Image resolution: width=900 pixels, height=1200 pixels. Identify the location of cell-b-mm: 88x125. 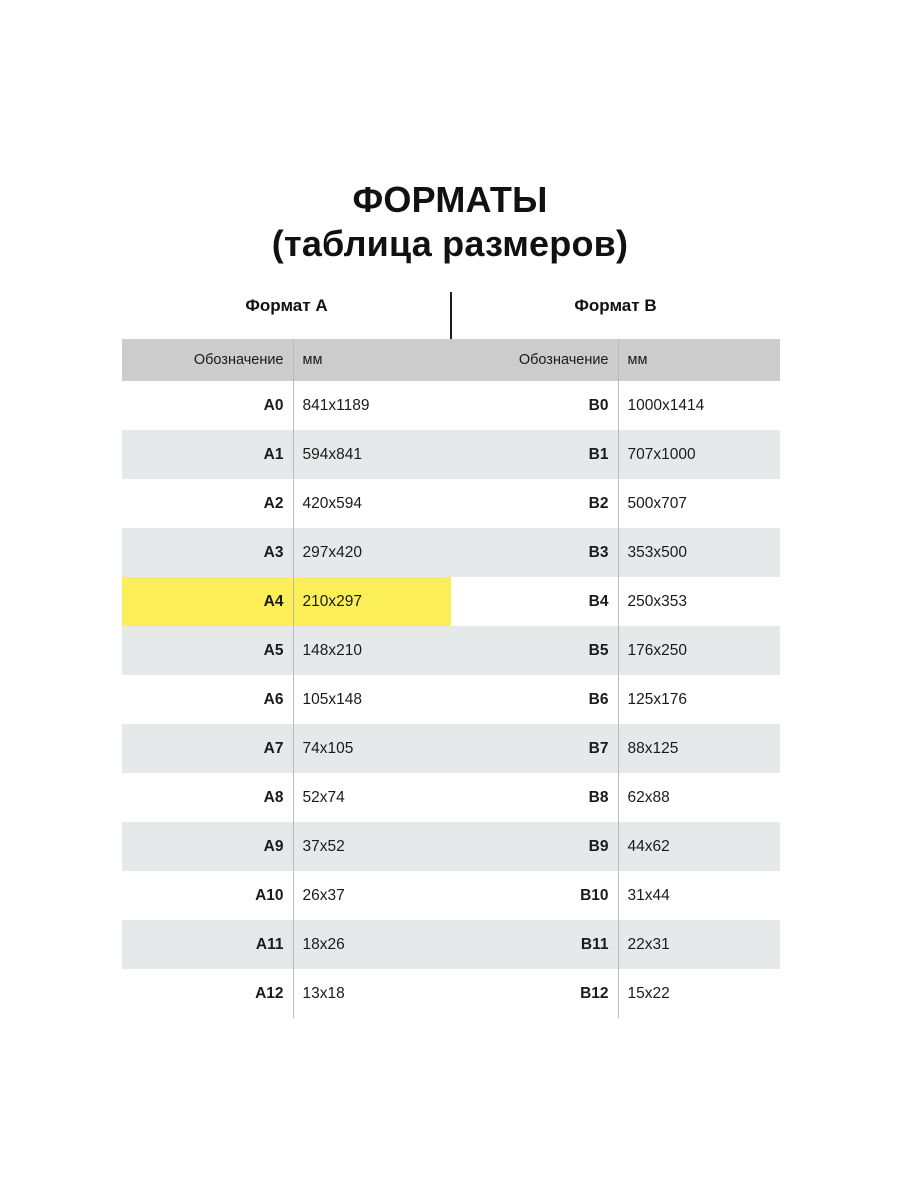
(699, 748).